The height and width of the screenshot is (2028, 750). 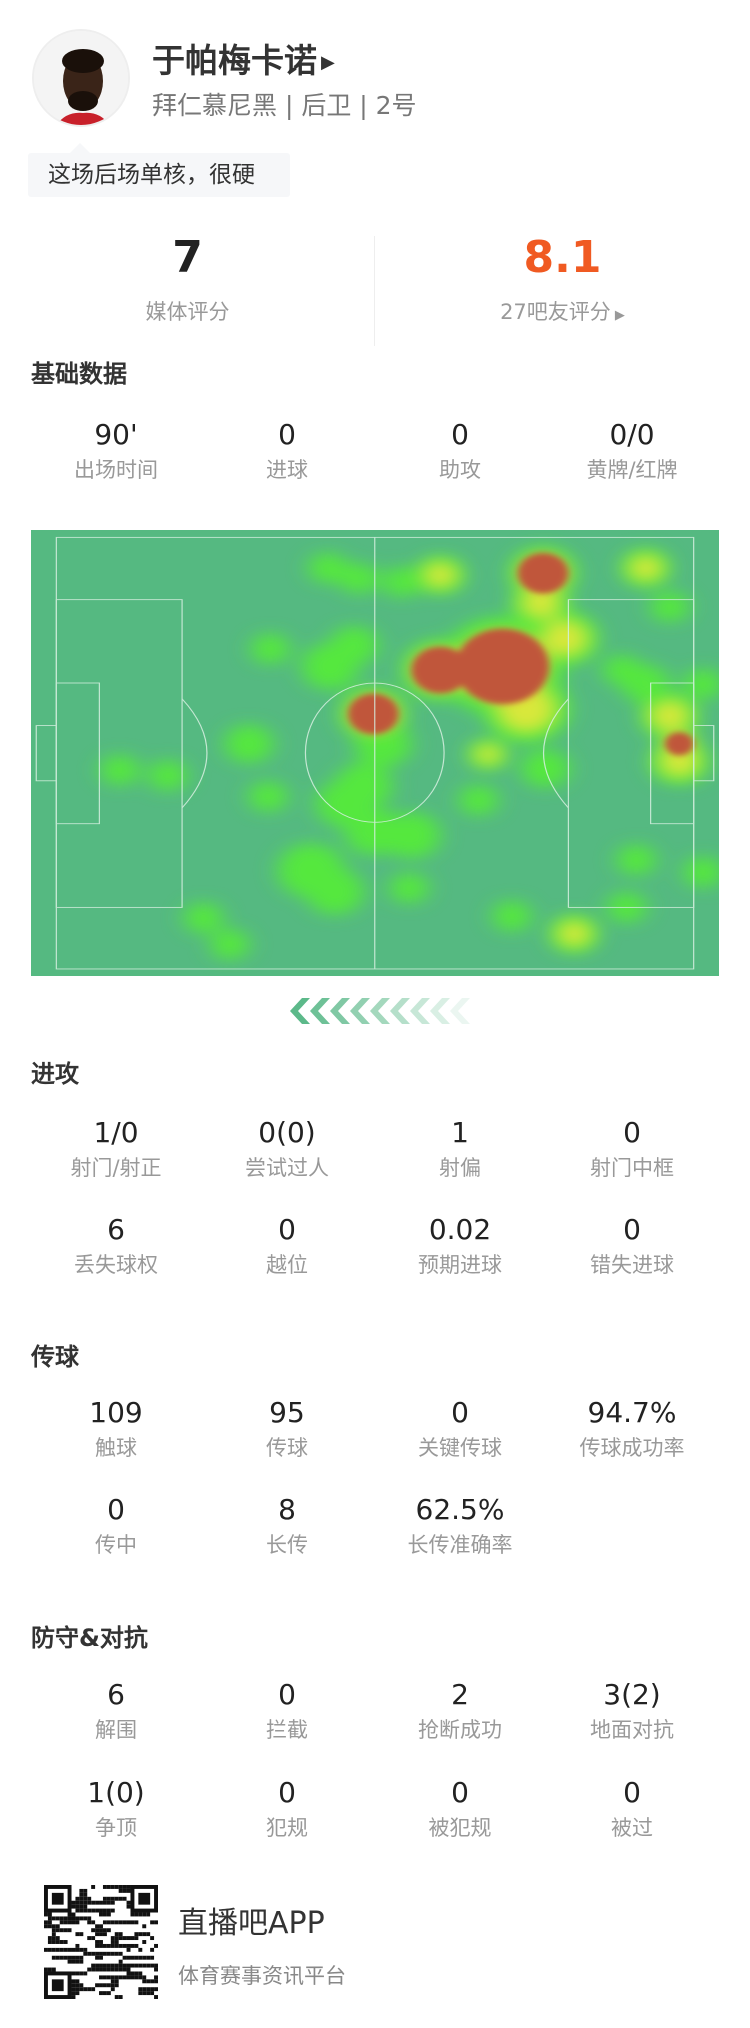 I want to click on media-rating-label: 媒体评分, so click(x=187, y=312).